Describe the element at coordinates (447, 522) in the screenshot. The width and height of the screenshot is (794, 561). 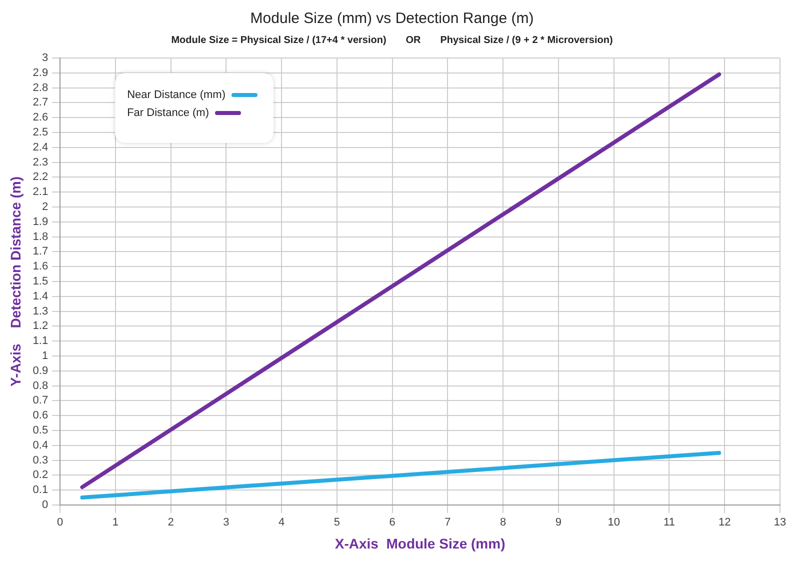
I see `x-tick-label: 7` at that location.